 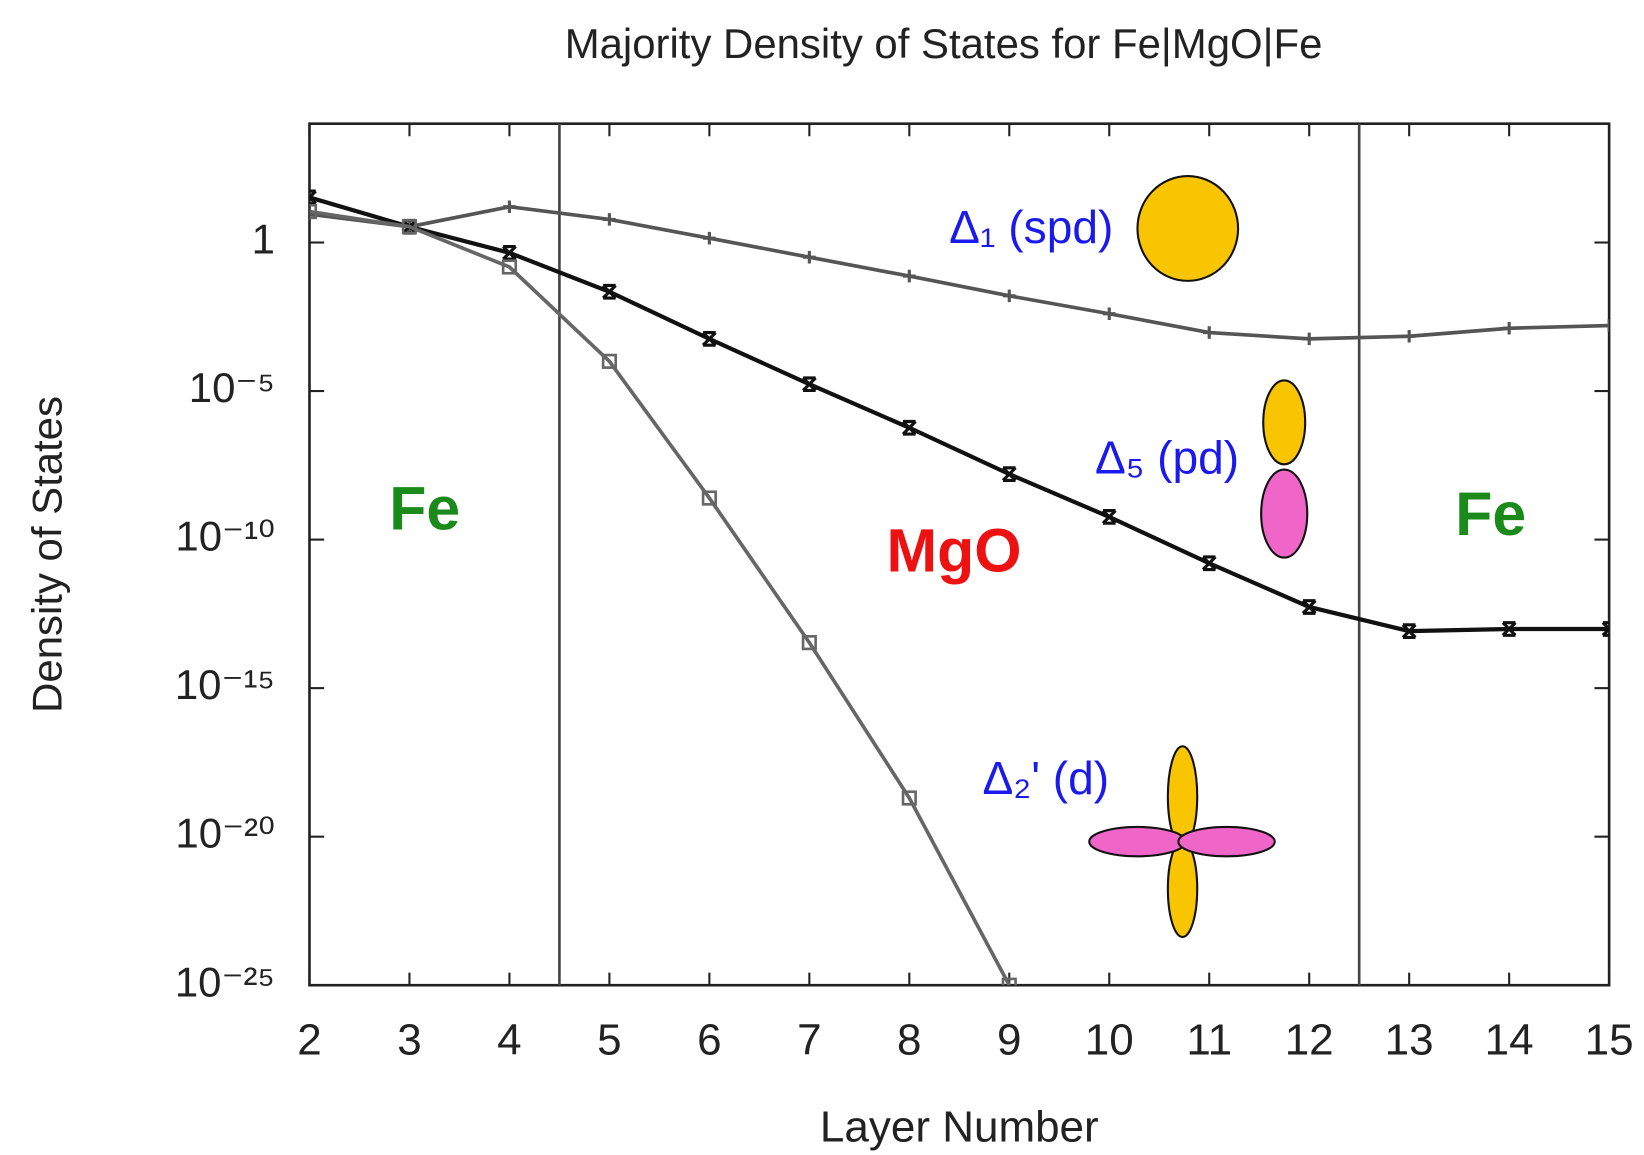 What do you see at coordinates (225, 536) in the screenshot?
I see `y-tick-label: 10⁻¹⁰` at bounding box center [225, 536].